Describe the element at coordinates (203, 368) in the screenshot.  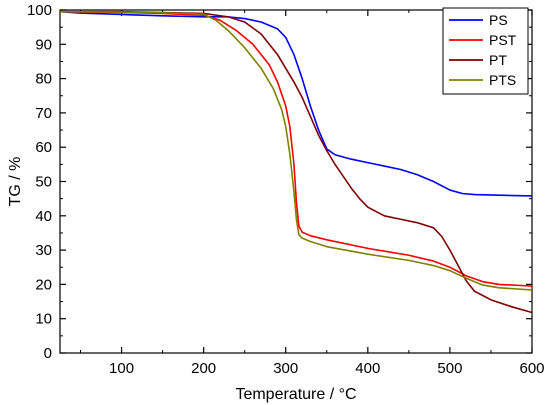
I see `x-tick-label: 200` at that location.